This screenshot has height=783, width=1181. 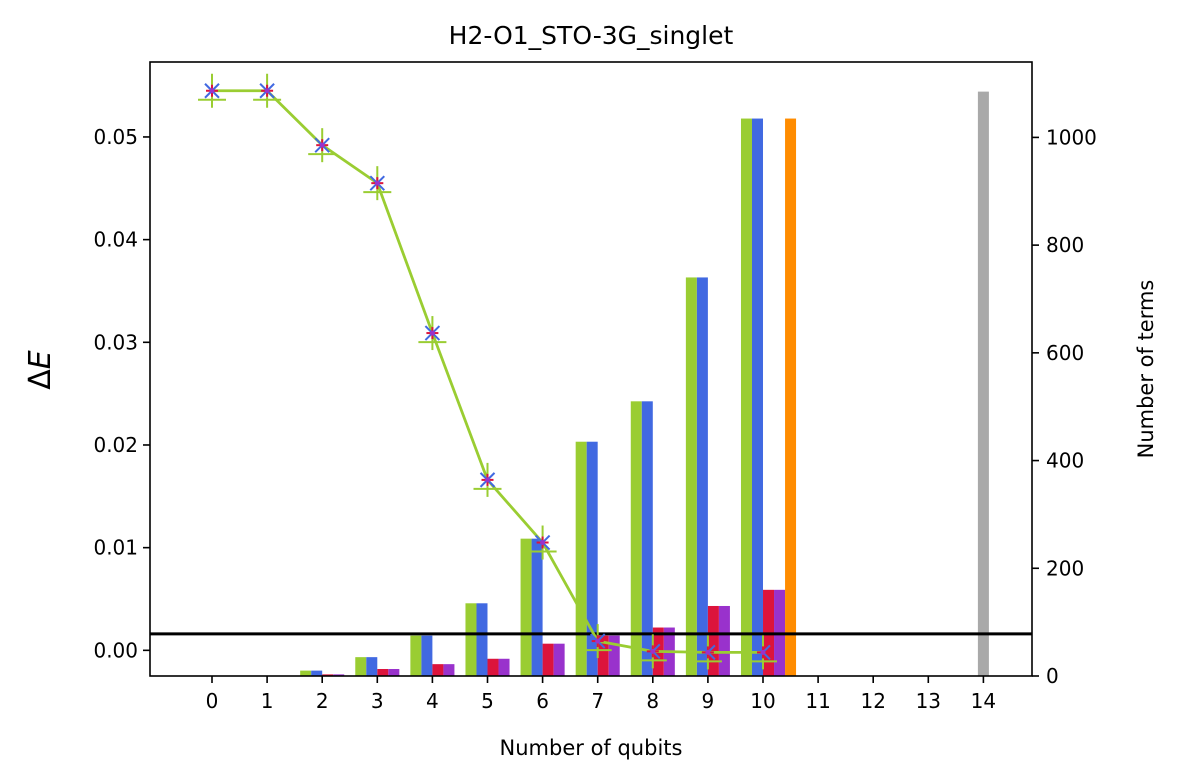 I want to click on x-axis-label: Number of qubits, so click(x=591, y=748).